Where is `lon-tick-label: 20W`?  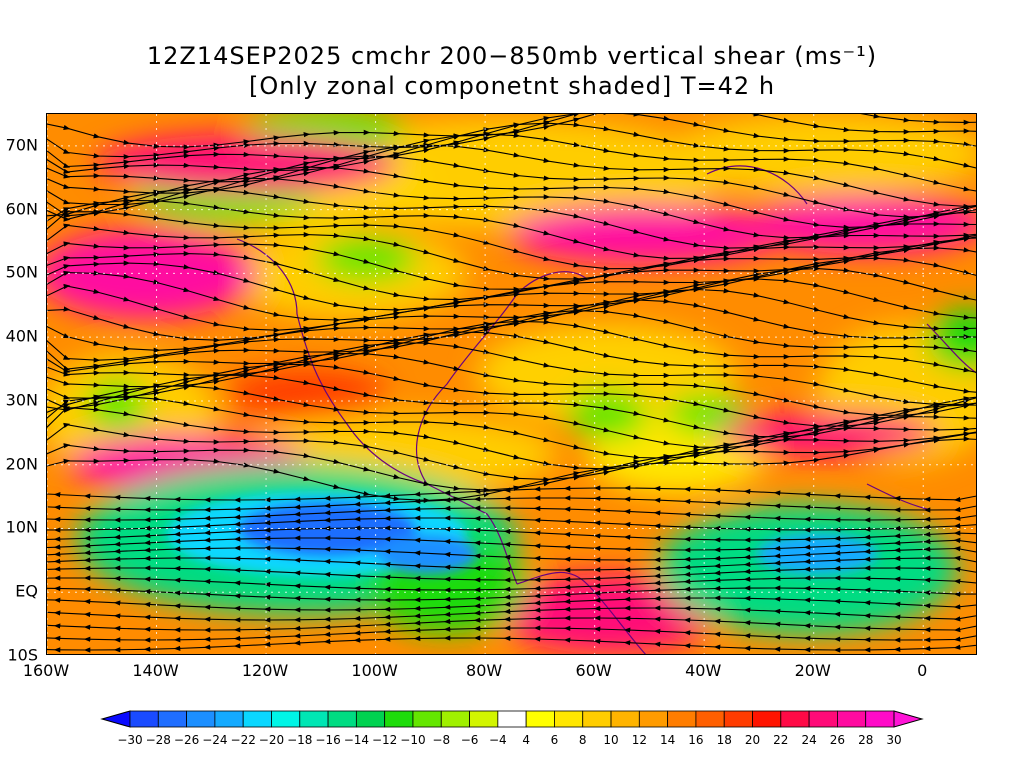 lon-tick-label: 20W is located at coordinates (812, 670).